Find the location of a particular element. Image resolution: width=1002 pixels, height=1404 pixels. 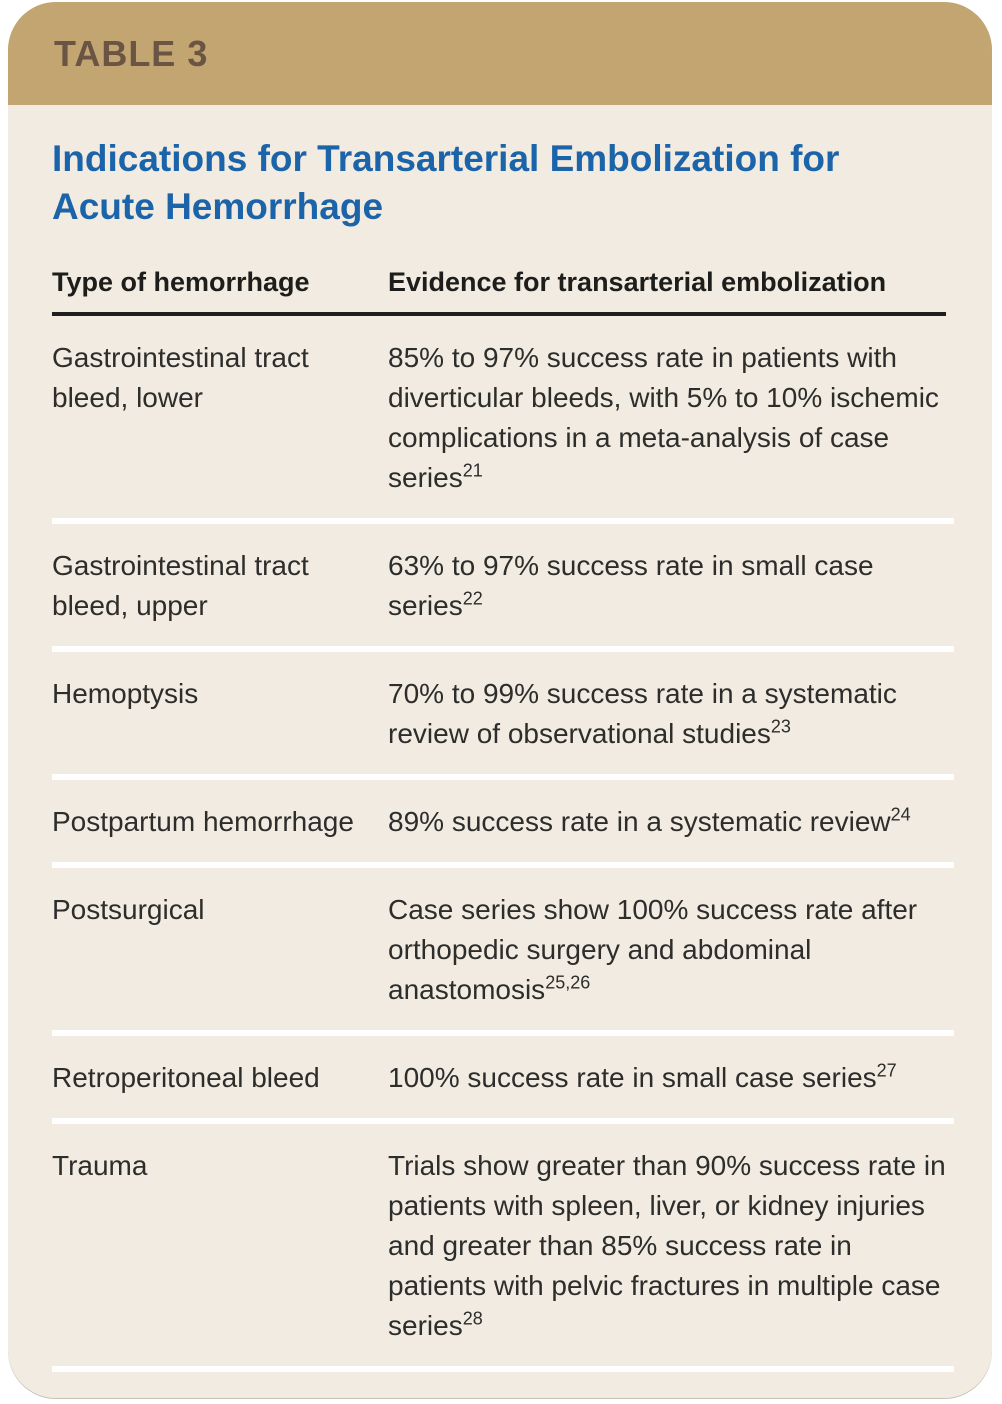

evidence-text: 100% success rate in small case series is located at coordinates (632, 1077).